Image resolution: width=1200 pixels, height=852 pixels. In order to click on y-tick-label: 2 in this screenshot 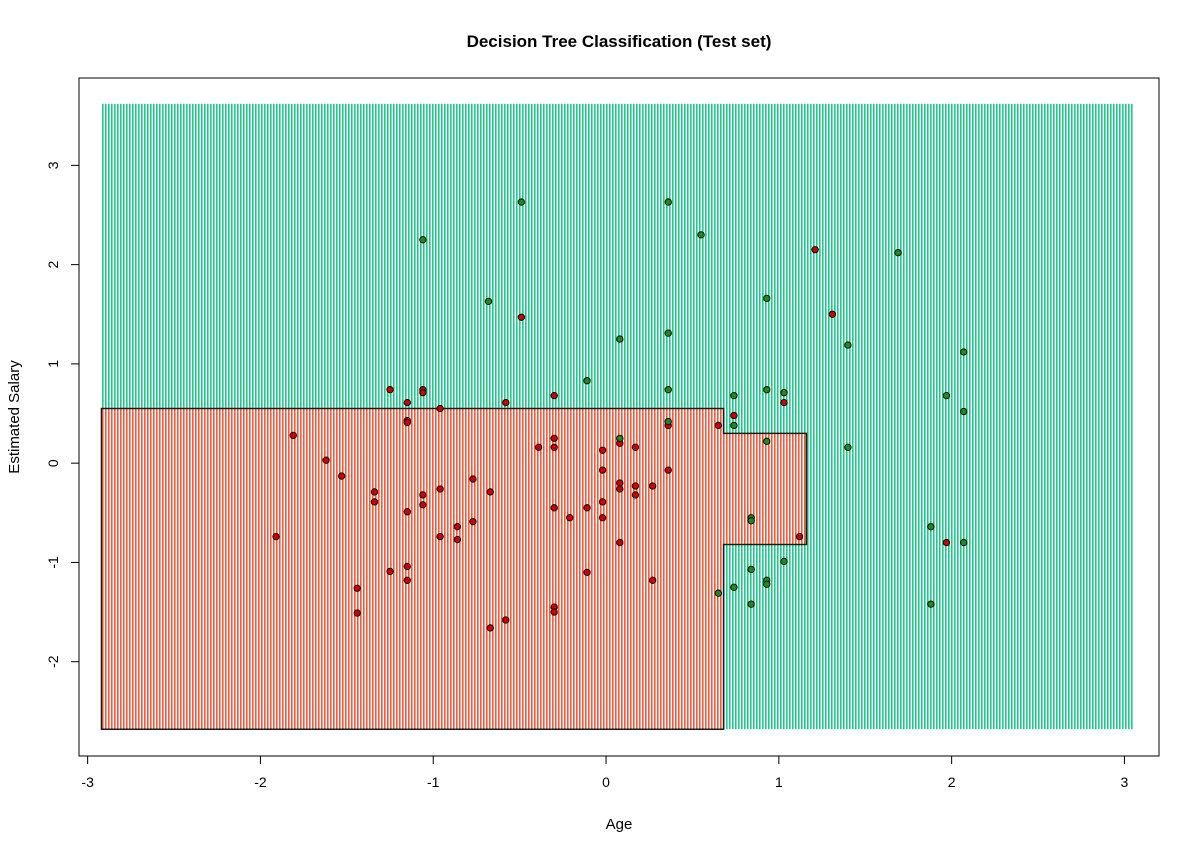, I will do `click(53, 265)`.